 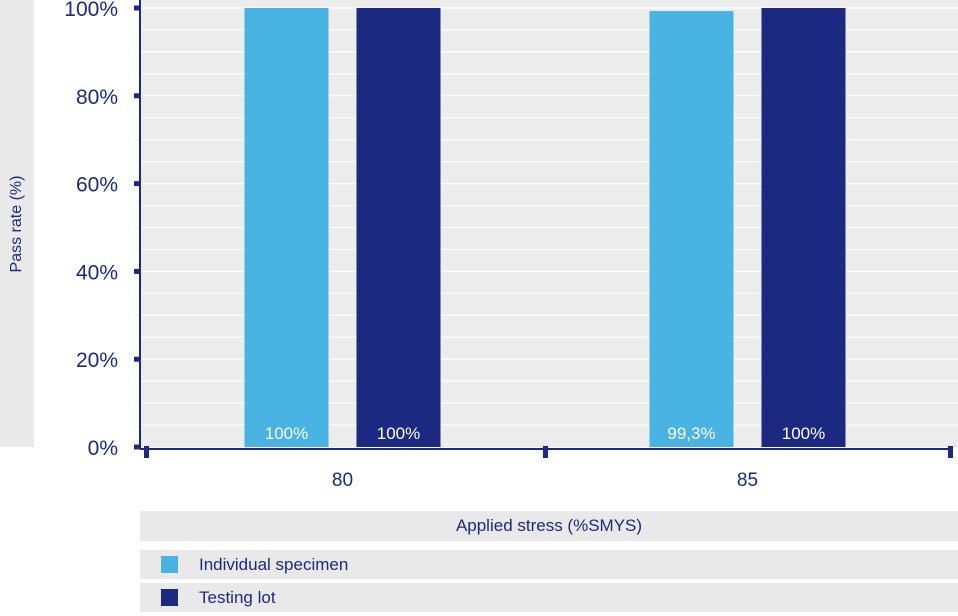 What do you see at coordinates (169, 597) in the screenshot?
I see `legend-swatch-testing-lot` at bounding box center [169, 597].